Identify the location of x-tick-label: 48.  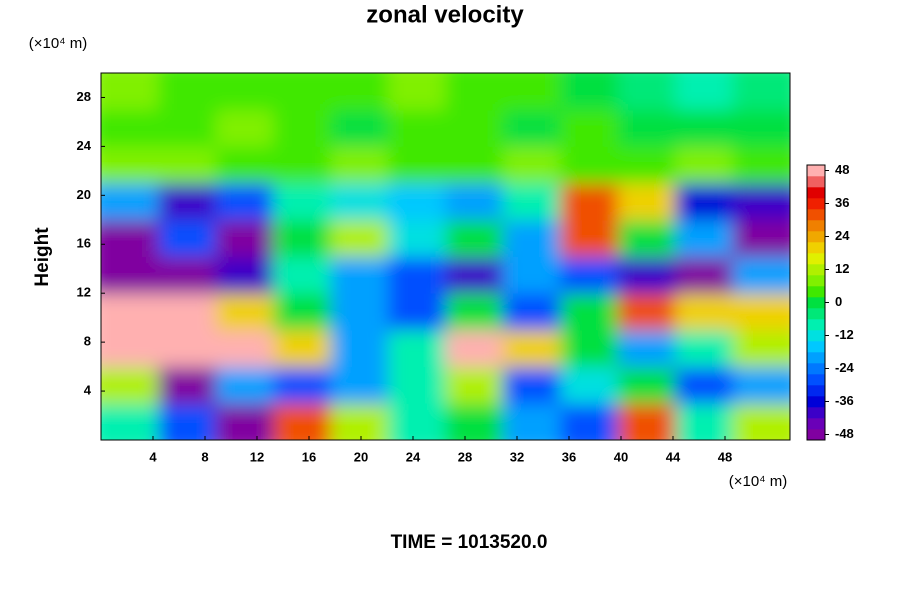
(725, 456).